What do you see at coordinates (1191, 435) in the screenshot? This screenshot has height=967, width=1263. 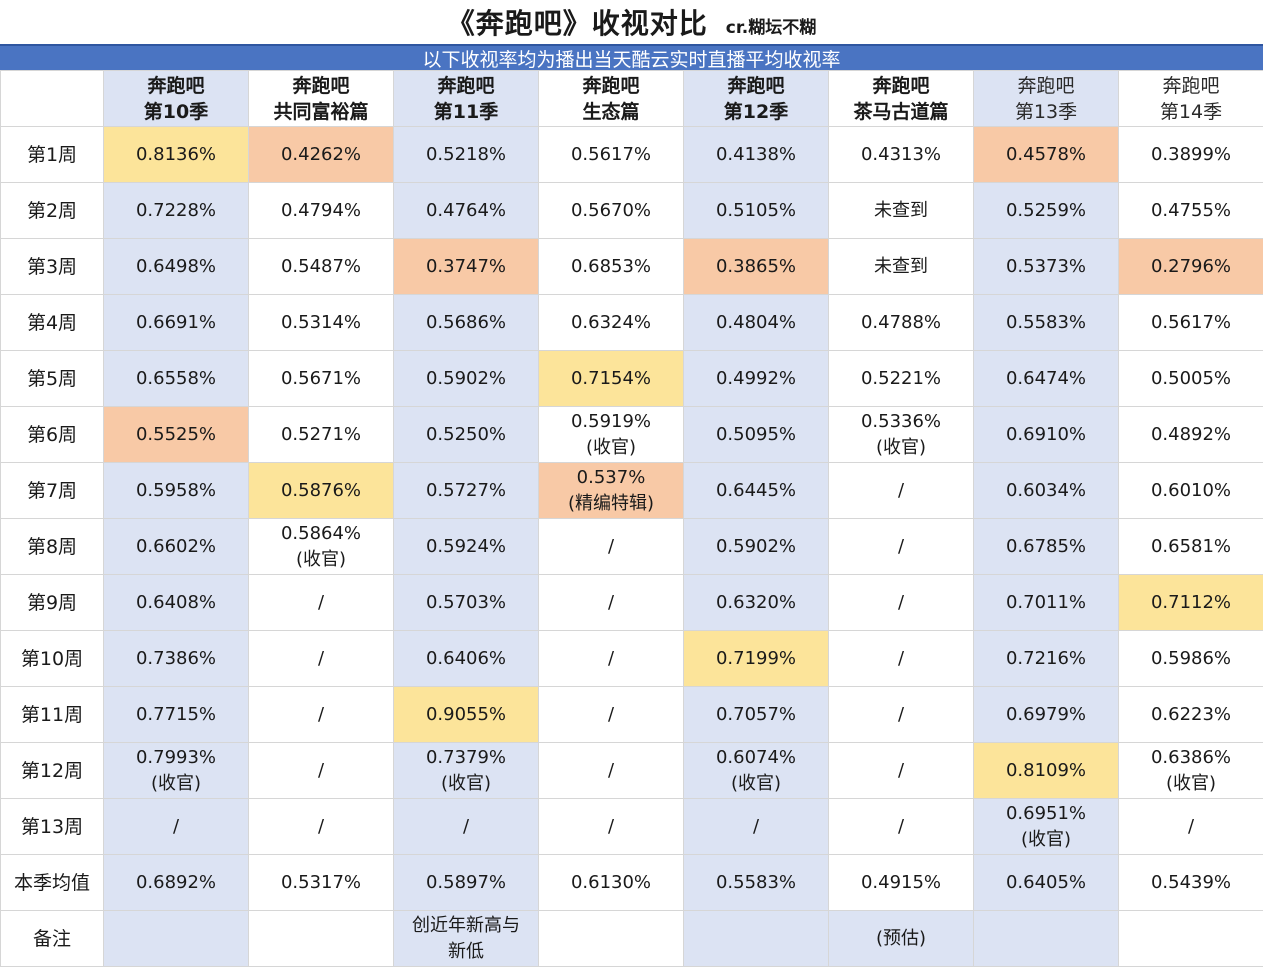 I see `rating-value: 0.4892%` at bounding box center [1191, 435].